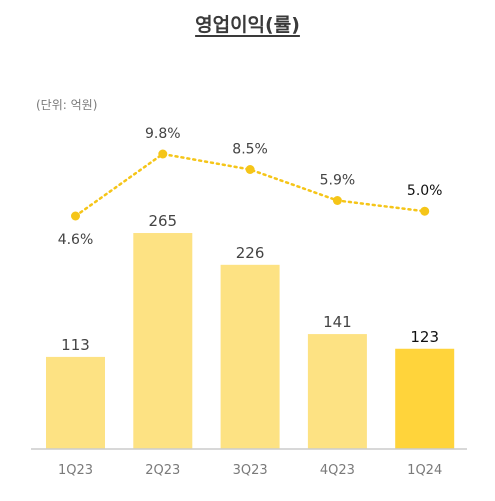  I want to click on bar-value-label-1Q24: 123, so click(424, 337).